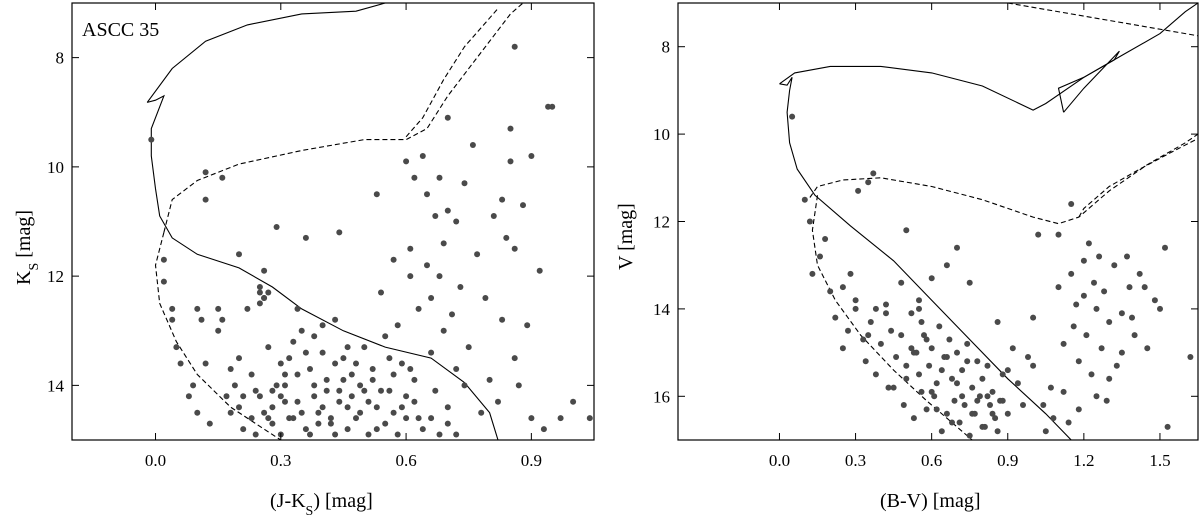  Describe the element at coordinates (405, 460) in the screenshot. I see `left-x-tick-label: 0.6` at that location.